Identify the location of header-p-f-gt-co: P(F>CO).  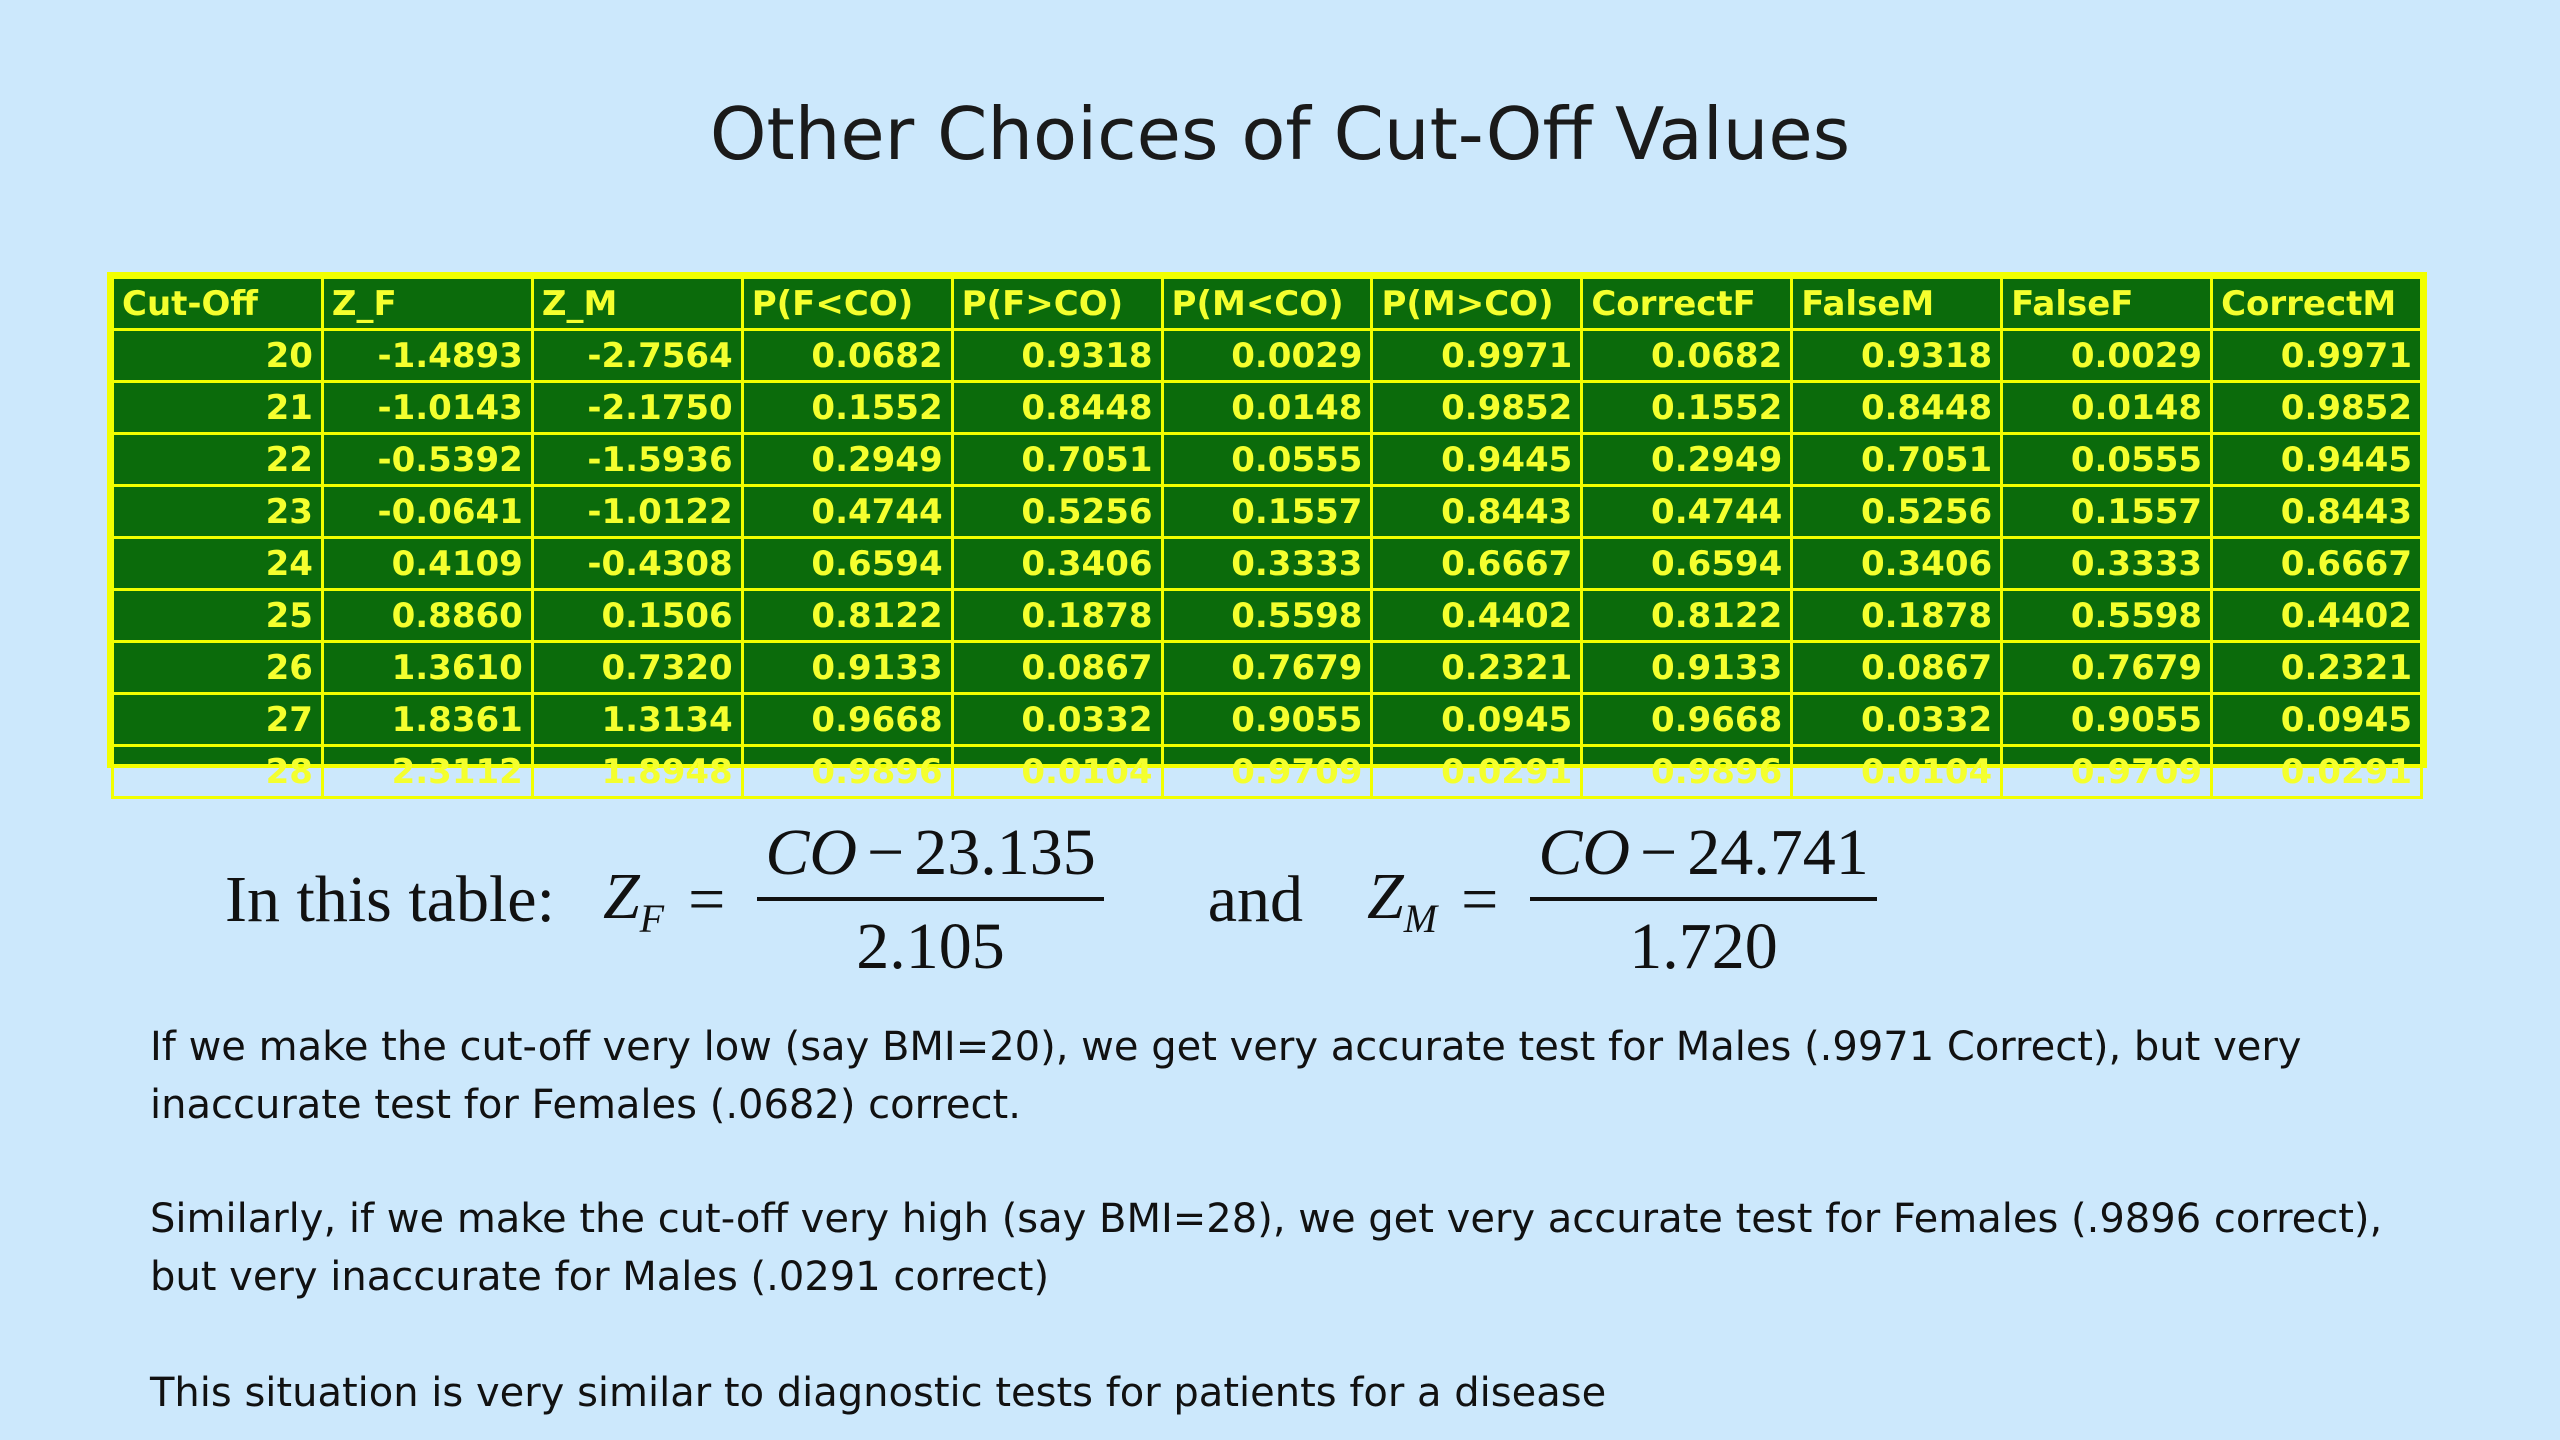
(1057, 303).